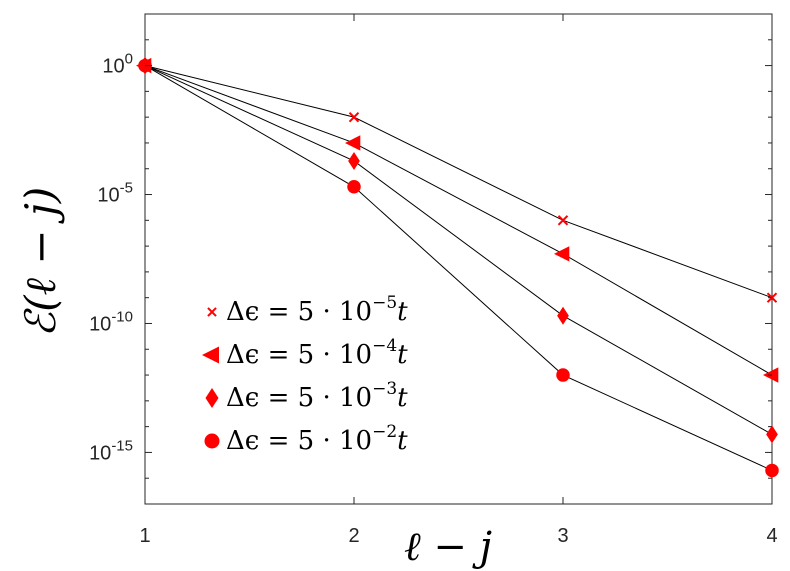 The width and height of the screenshot is (790, 571). Describe the element at coordinates (562, 536) in the screenshot. I see `x-tick-label: 3` at that location.